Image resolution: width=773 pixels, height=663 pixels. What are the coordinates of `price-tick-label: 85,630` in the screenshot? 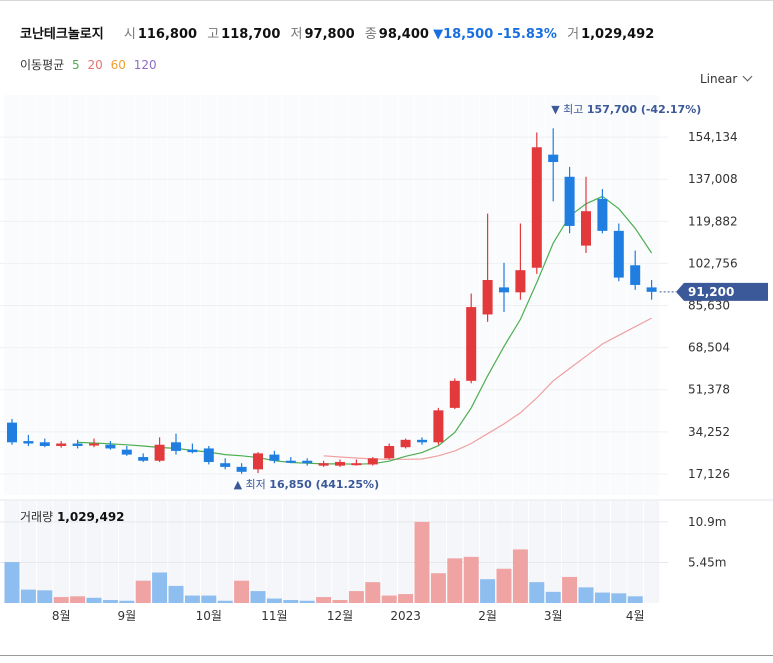 It's located at (709, 306).